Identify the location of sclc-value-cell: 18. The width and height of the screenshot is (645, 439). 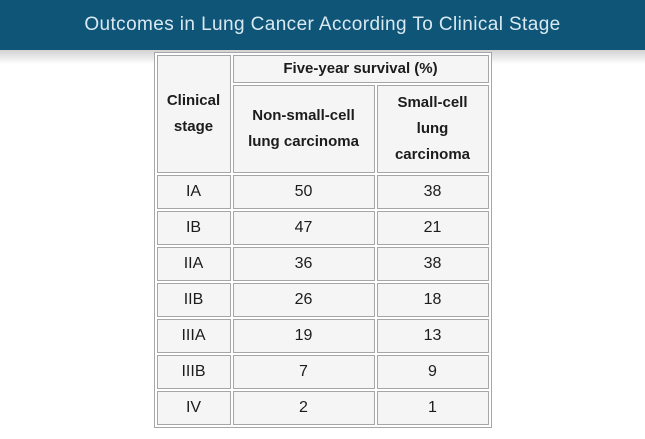
(432, 300).